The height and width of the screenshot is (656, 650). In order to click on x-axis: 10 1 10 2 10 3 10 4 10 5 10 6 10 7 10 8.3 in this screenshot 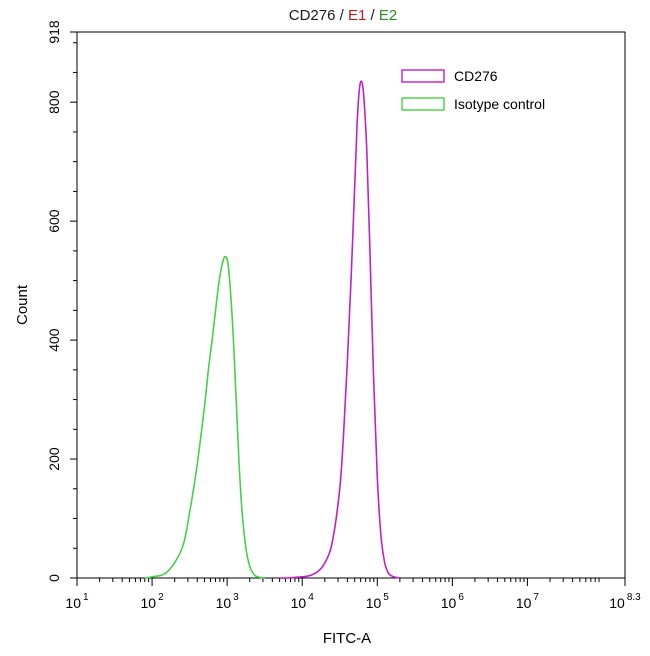, I will do `click(353, 594)`.